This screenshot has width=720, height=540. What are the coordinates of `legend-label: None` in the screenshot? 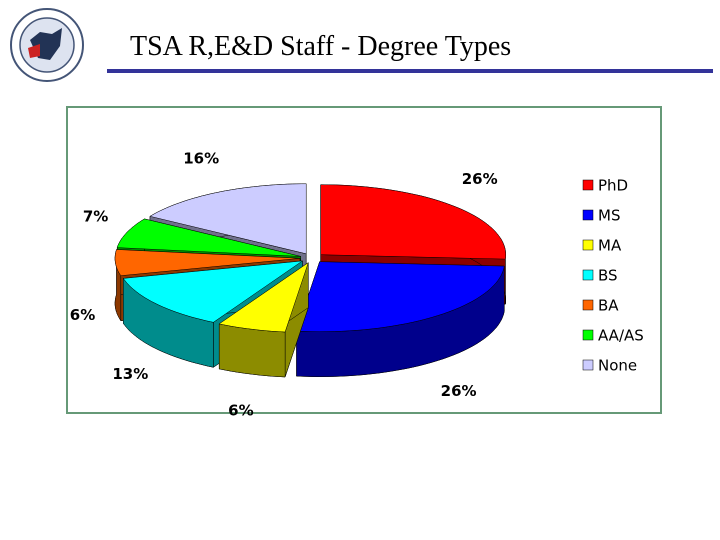 It's located at (617, 366).